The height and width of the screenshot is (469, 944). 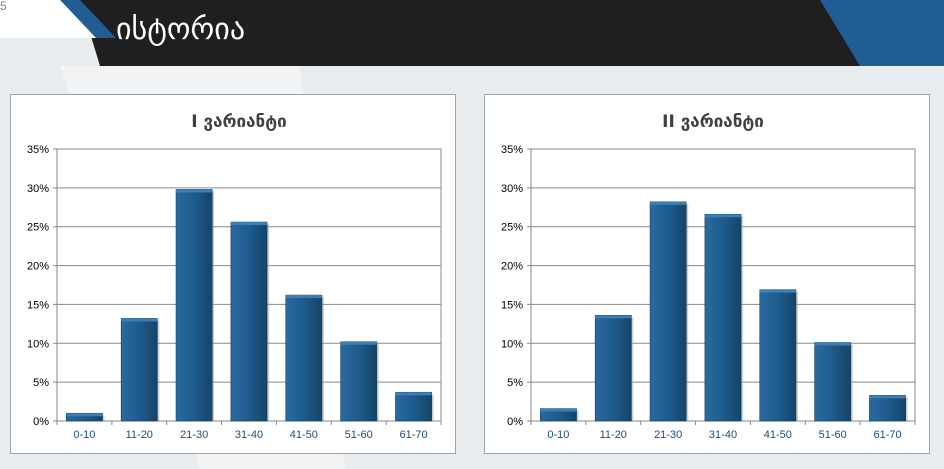 What do you see at coordinates (713, 122) in the screenshot?
I see `chart-title: II ვარიანტი` at bounding box center [713, 122].